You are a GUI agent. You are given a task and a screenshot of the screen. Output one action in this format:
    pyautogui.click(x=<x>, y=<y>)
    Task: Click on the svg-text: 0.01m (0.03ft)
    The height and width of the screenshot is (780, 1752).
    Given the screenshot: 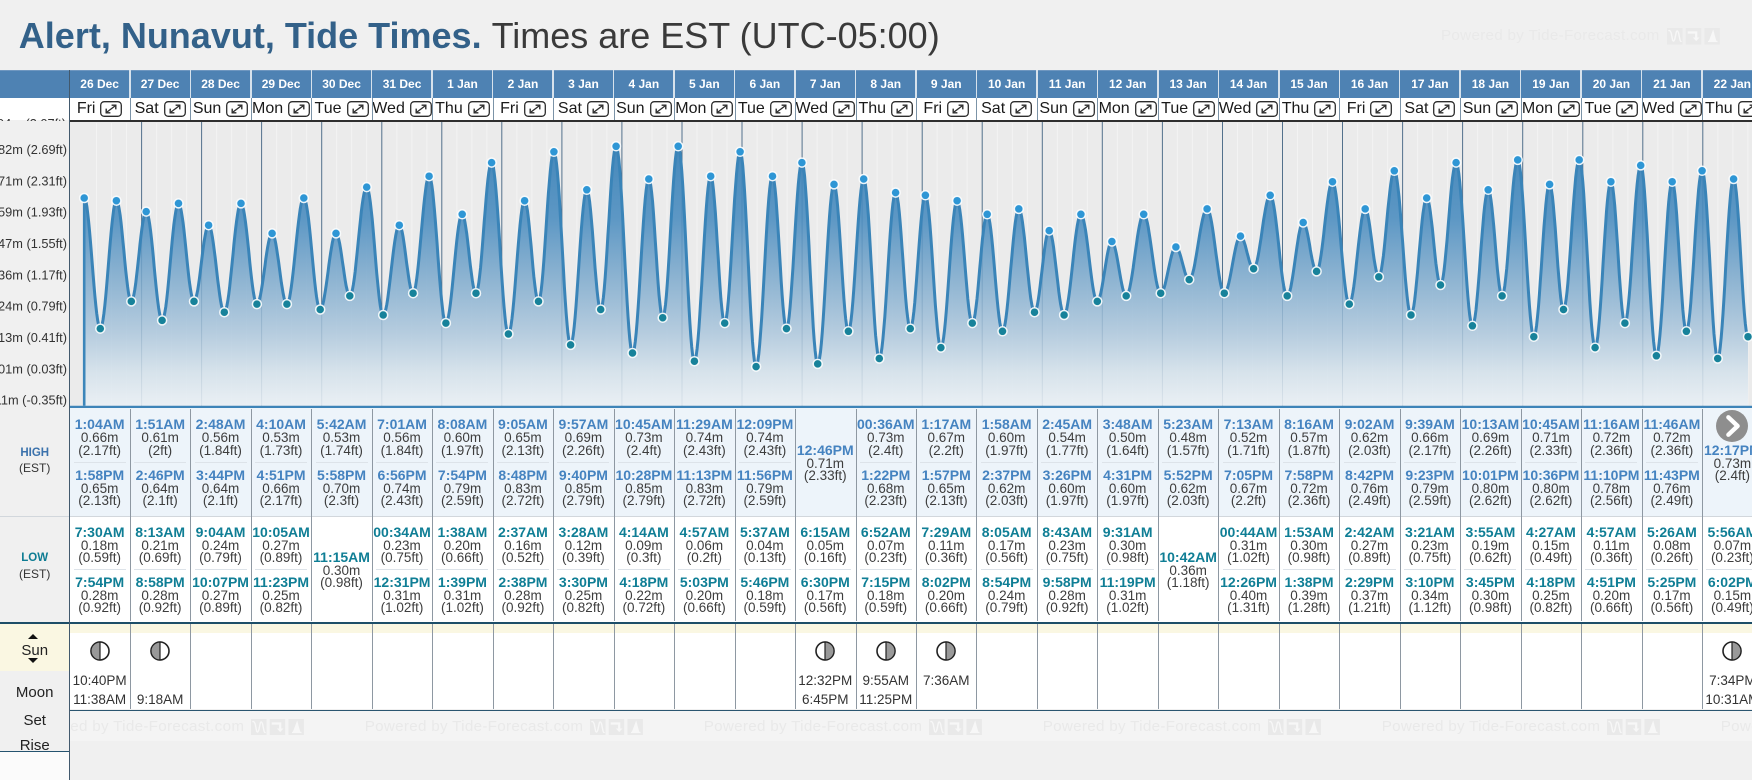 What is the action you would take?
    pyautogui.click(x=33, y=368)
    